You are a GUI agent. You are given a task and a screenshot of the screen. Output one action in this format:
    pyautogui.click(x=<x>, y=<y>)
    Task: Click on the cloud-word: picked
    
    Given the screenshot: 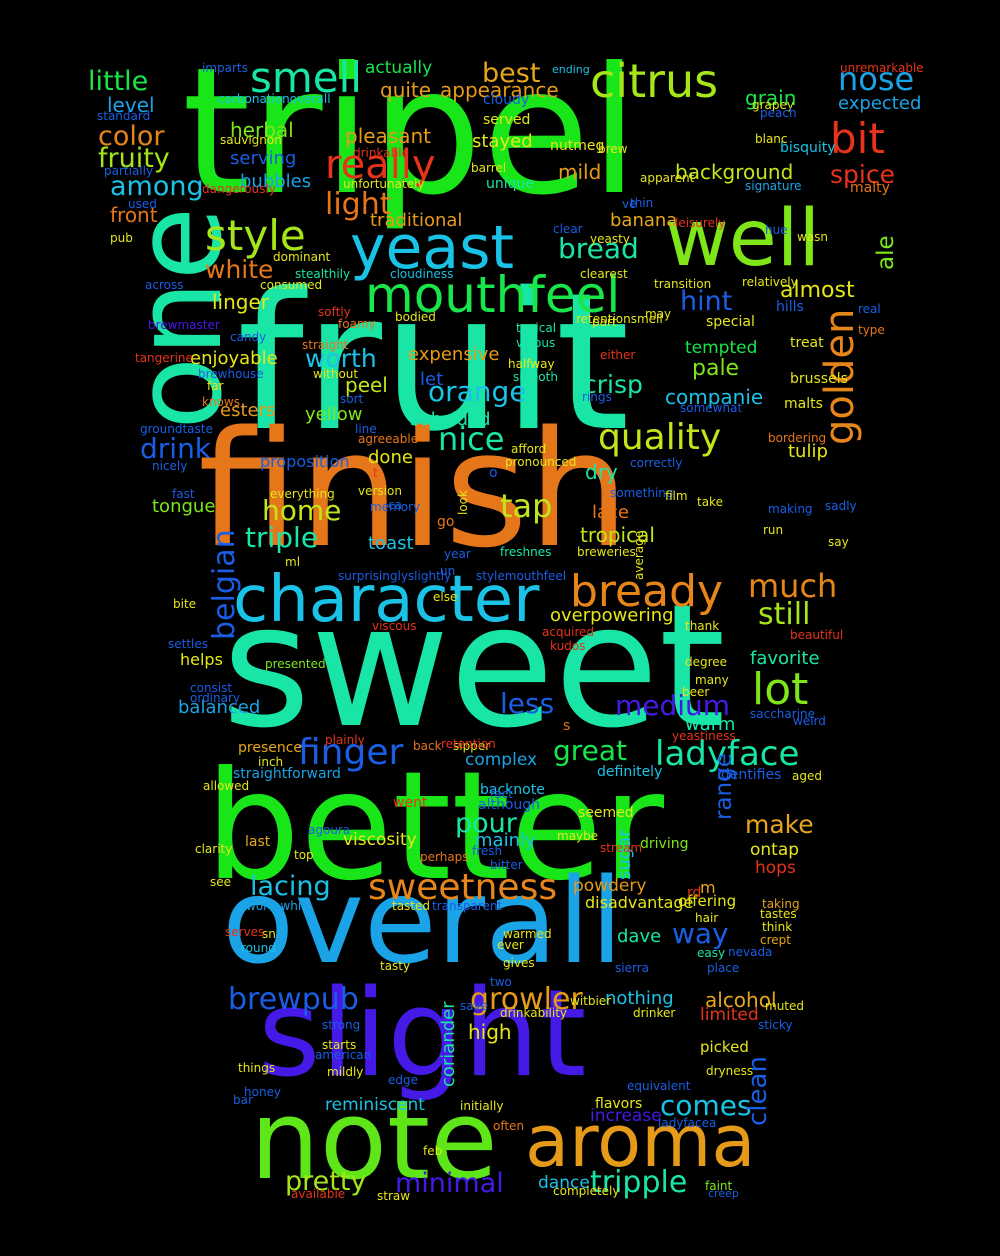 What is the action you would take?
    pyautogui.click(x=724, y=1047)
    